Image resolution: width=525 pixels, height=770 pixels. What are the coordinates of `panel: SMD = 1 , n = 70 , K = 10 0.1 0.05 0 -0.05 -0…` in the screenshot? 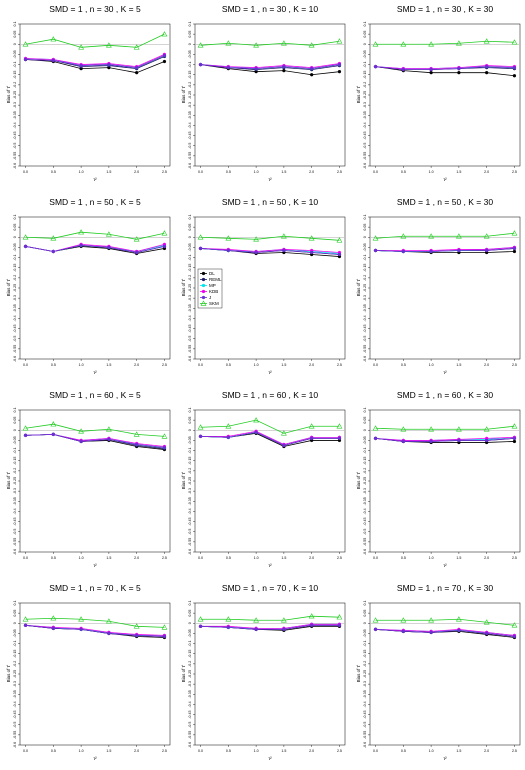 It's located at (263, 672).